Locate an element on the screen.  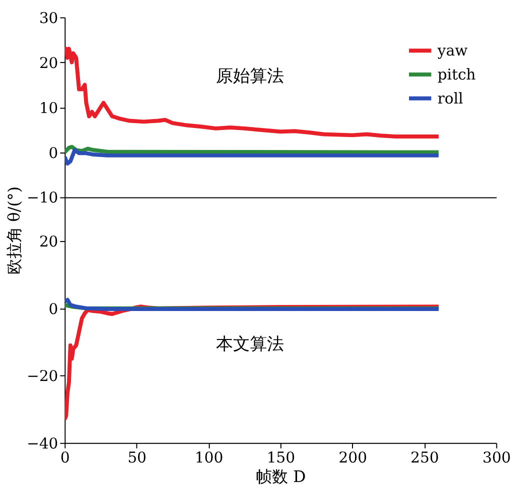
annotation: 本文算法 is located at coordinates (250, 344).